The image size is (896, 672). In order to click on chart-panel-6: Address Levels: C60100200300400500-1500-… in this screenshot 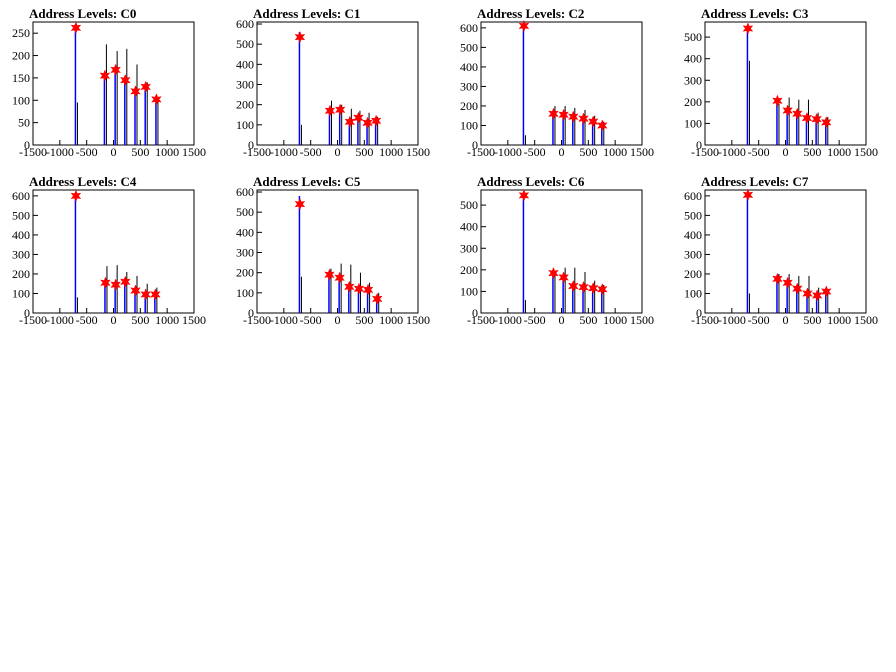, I will do `click(557, 250)`.